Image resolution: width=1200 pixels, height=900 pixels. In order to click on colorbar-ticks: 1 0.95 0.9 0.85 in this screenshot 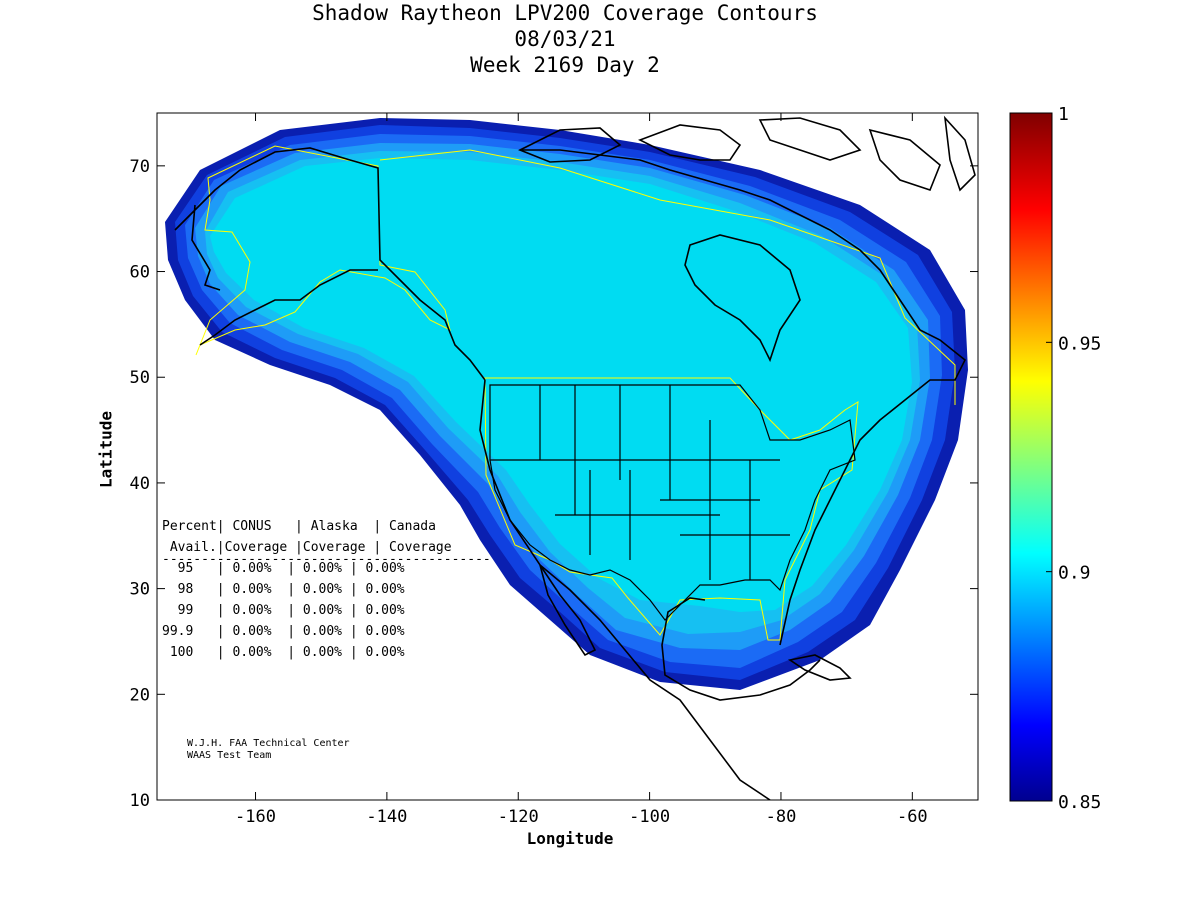, I will do `click(1073, 458)`.